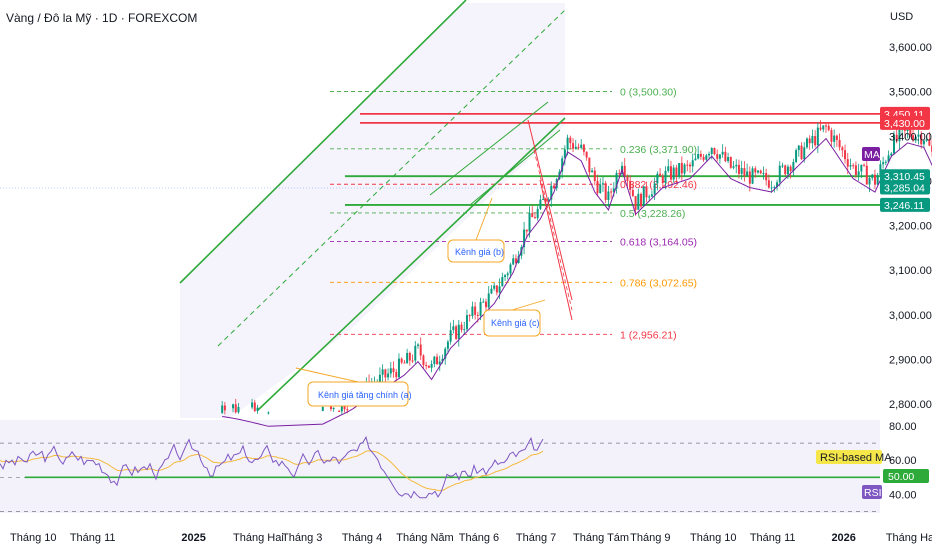  Describe the element at coordinates (849, 457) in the screenshot. I see `rsi-ma-badge` at that location.